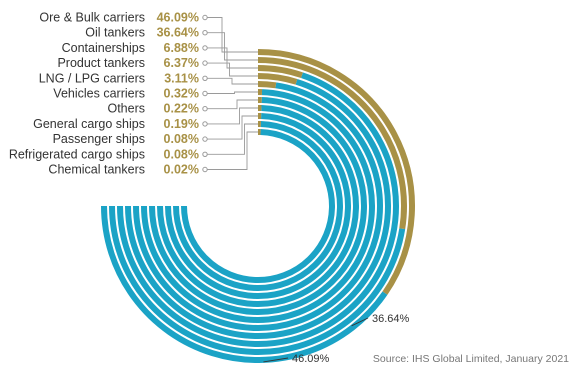  I want to click on connector-line-chemical-tankers, so click(232, 150).